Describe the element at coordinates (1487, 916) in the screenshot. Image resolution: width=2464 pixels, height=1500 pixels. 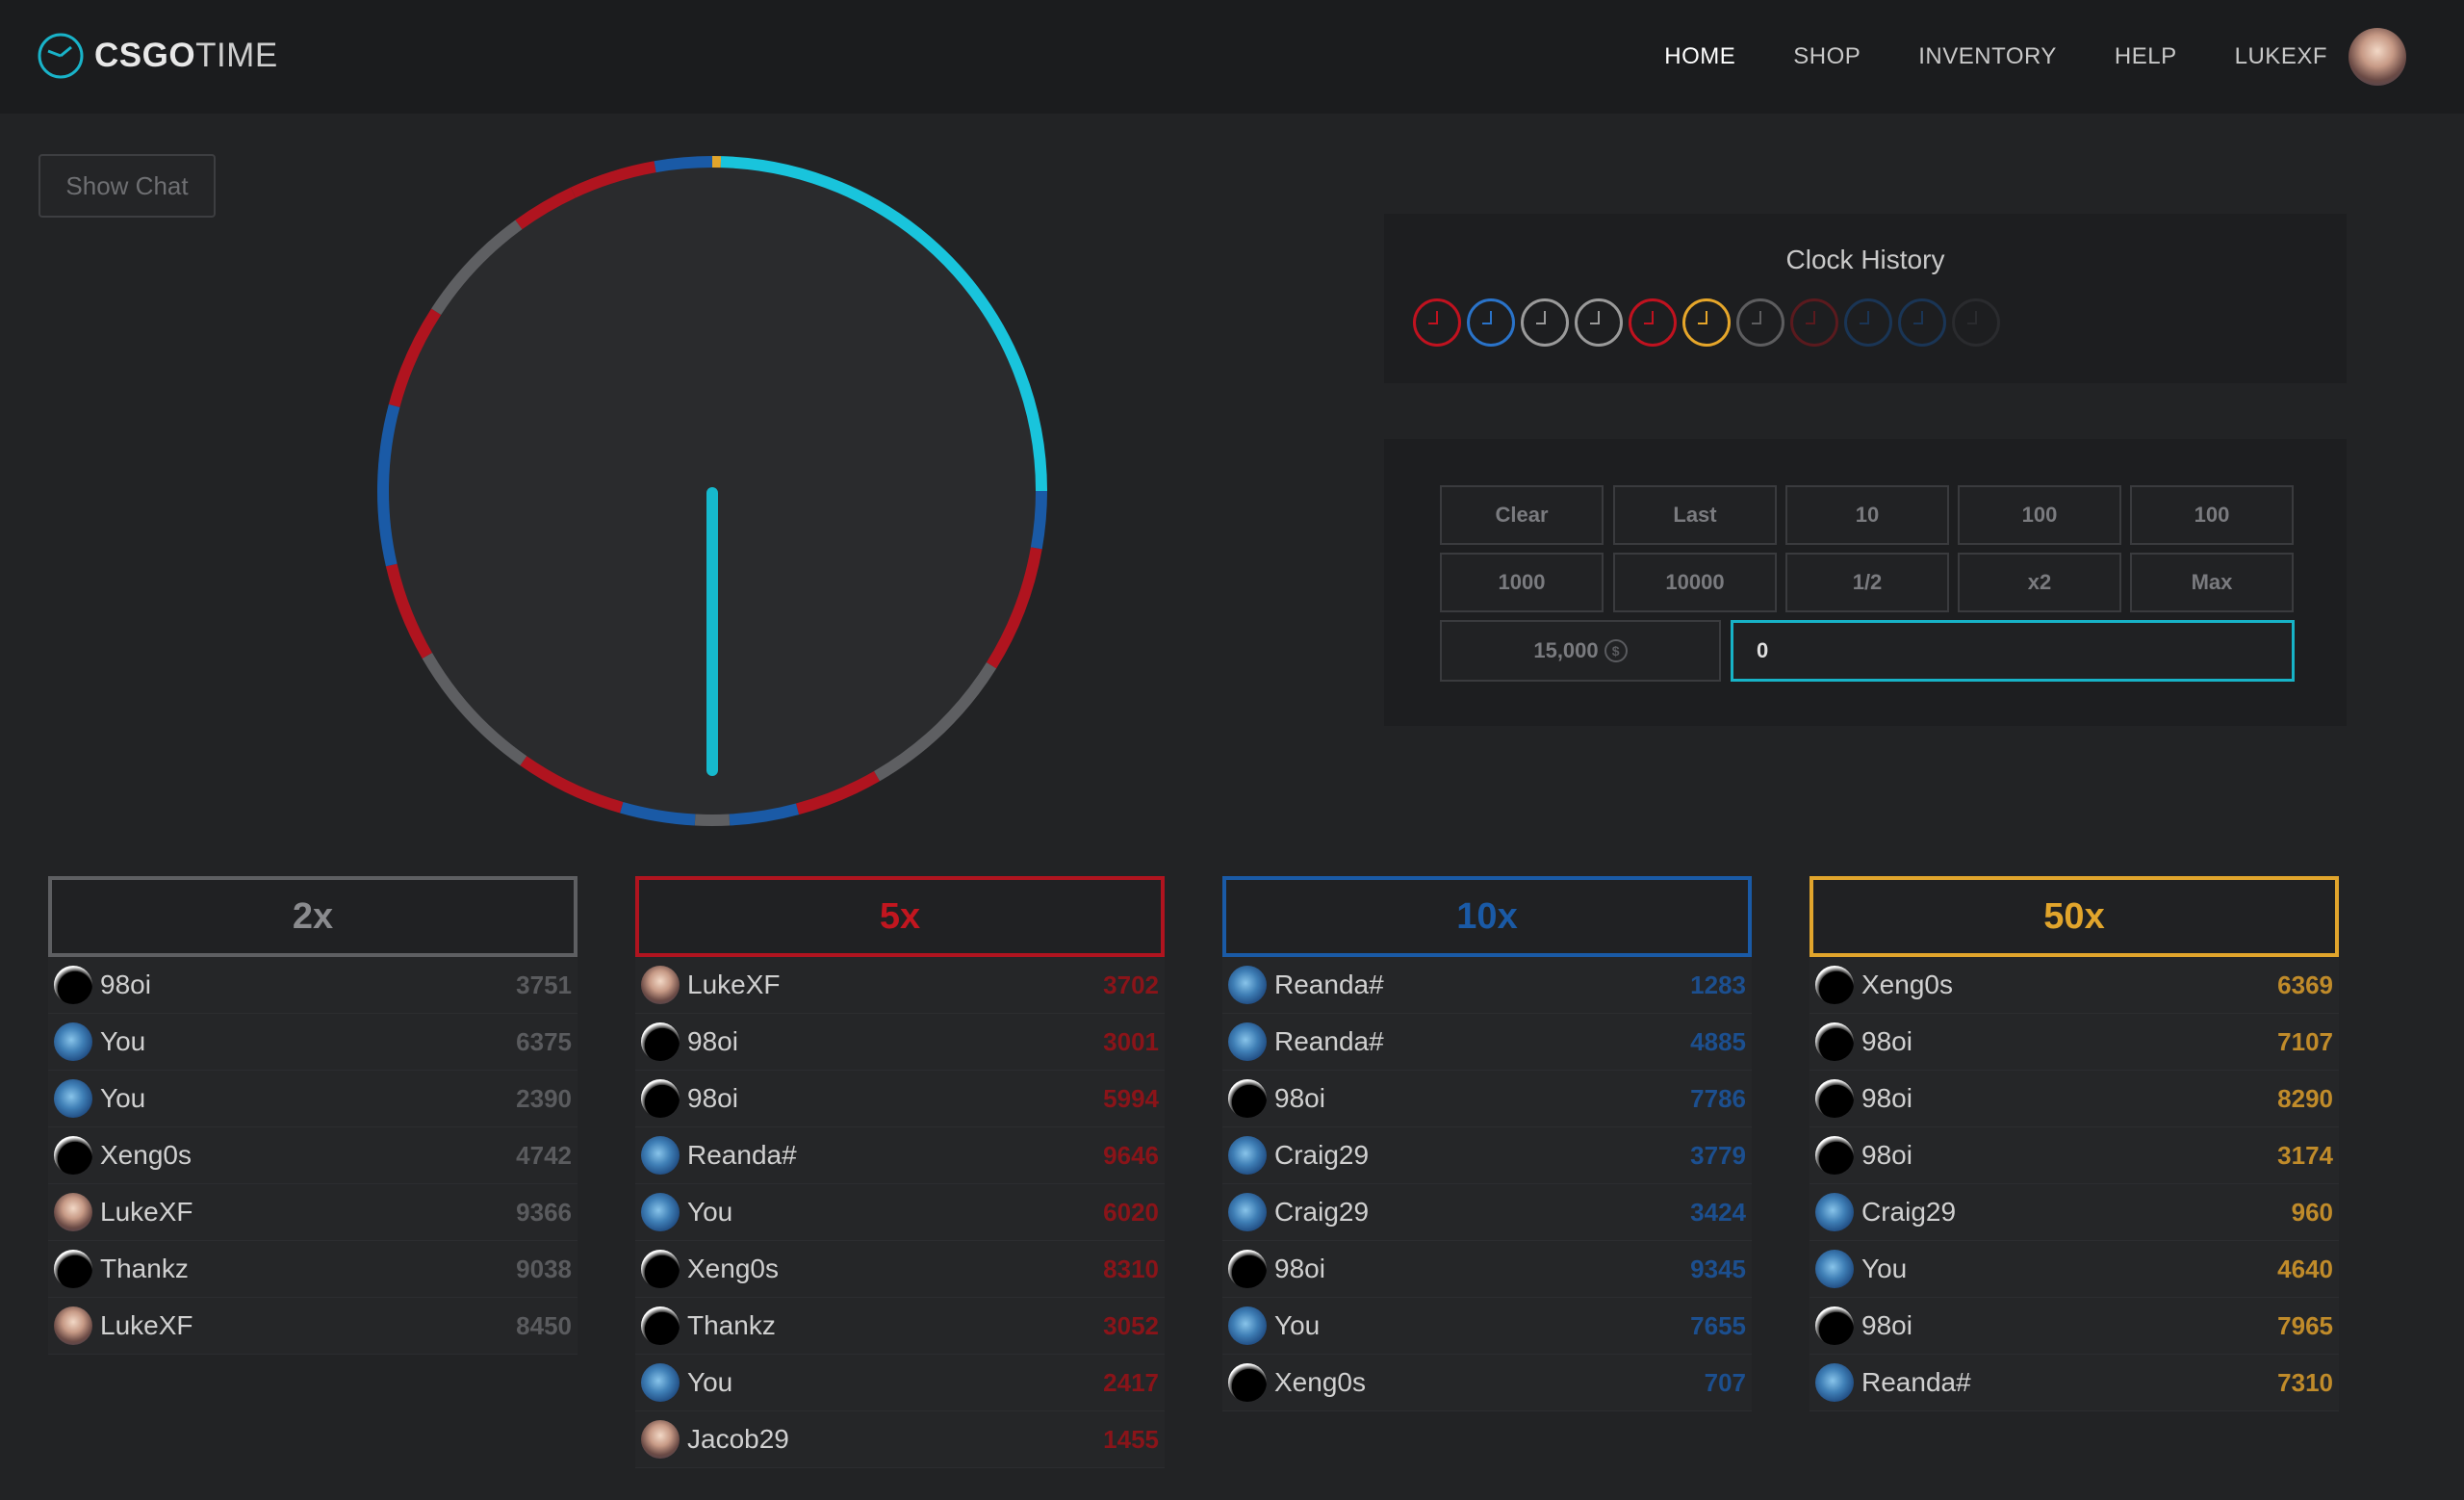
I see `bet-10x-button: 10x` at that location.